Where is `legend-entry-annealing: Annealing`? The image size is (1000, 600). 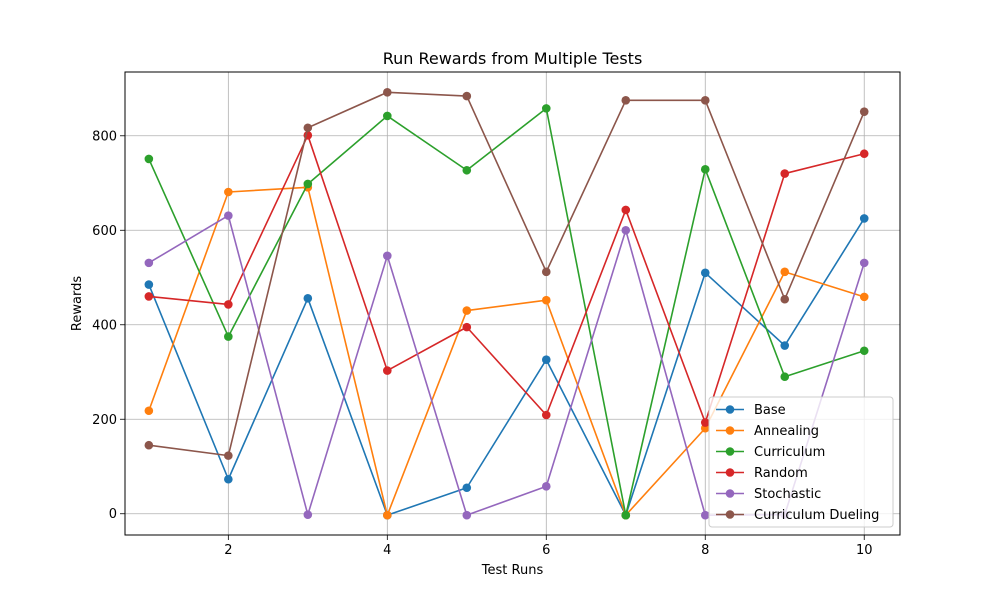
legend-entry-annealing: Annealing is located at coordinates (767, 431).